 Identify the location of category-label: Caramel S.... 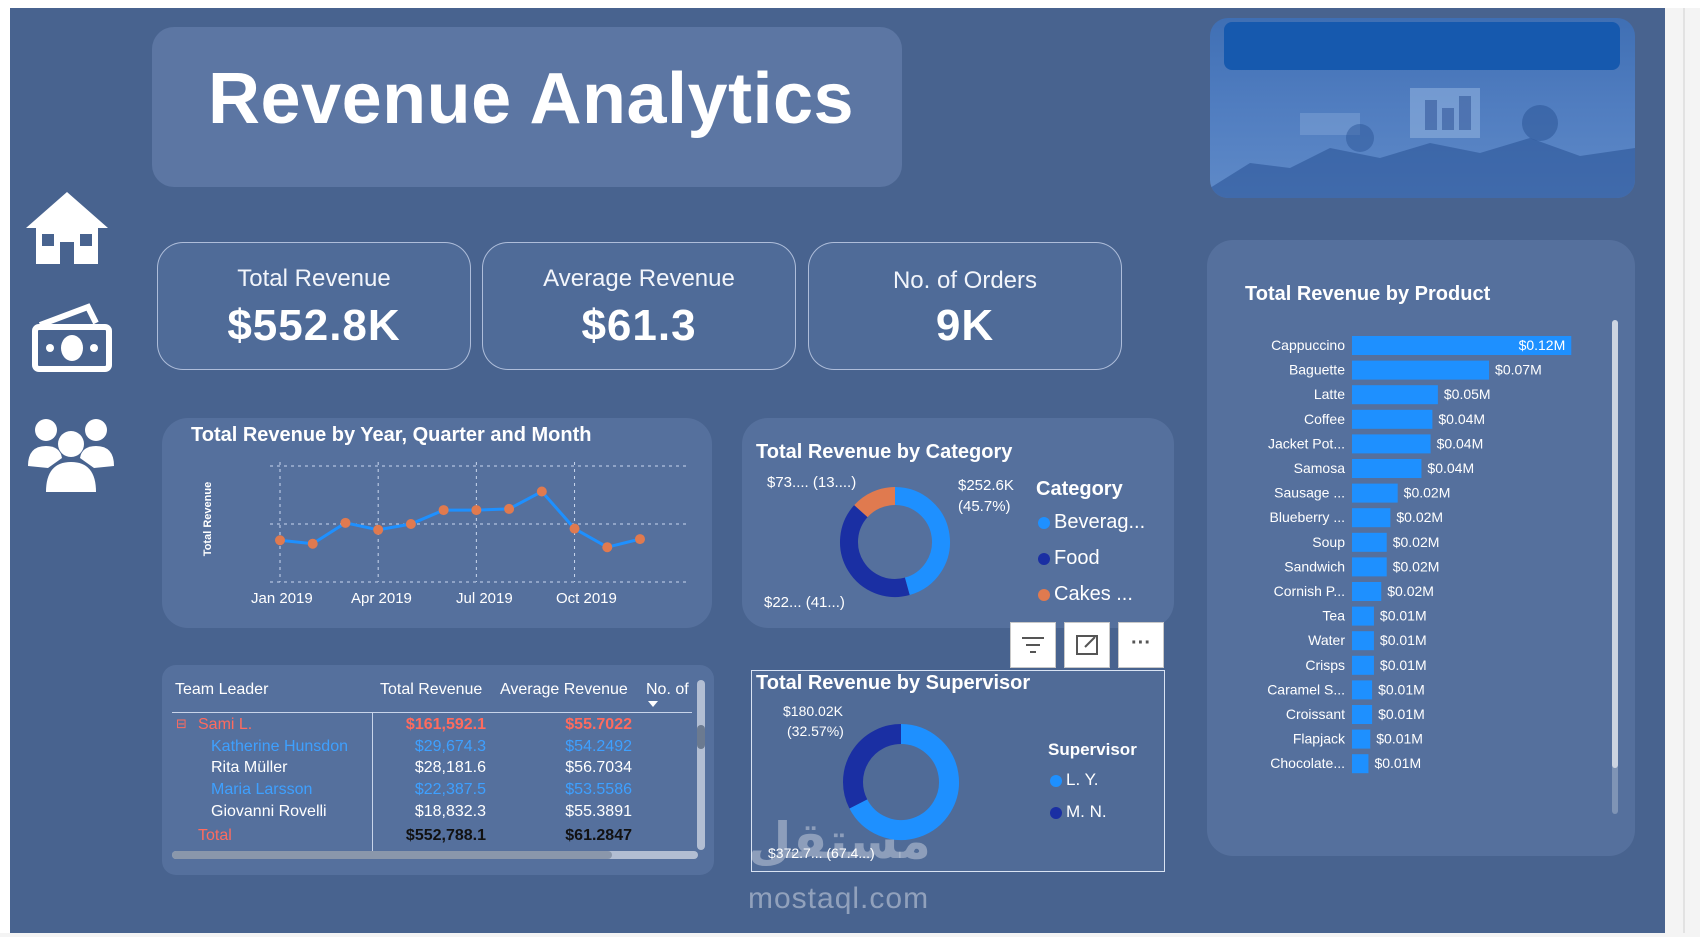
(1306, 689).